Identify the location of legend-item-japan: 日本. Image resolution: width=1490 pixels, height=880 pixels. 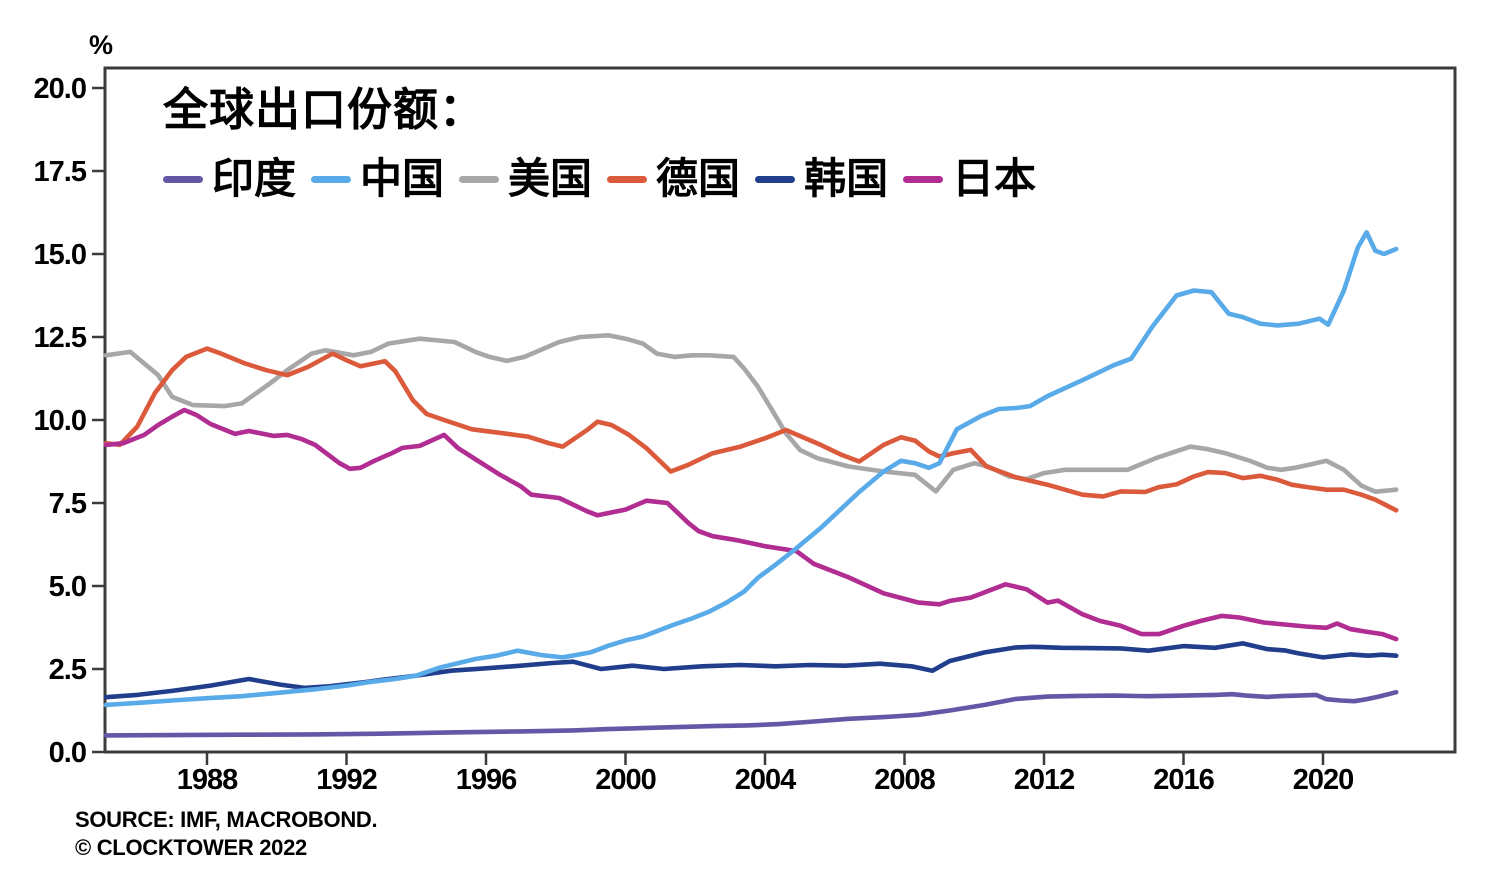
(969, 179).